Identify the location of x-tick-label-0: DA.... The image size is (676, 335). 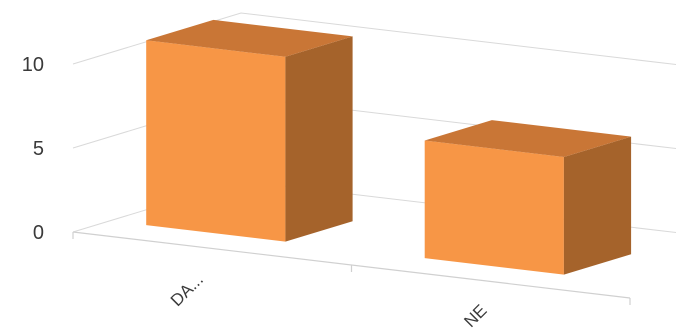
(187, 290).